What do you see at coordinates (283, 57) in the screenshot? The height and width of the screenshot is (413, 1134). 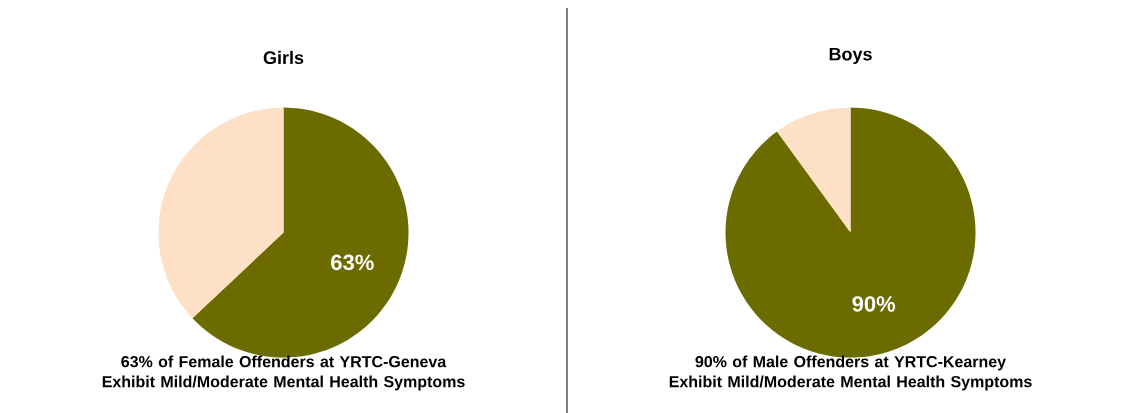 I see `chart-title: Girls` at bounding box center [283, 57].